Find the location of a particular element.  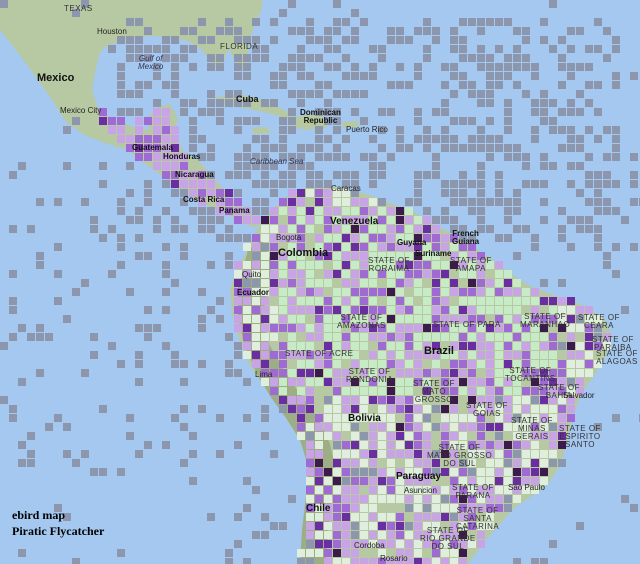

label-state-paraiba: STATE OF PARAIBA is located at coordinates (613, 343).